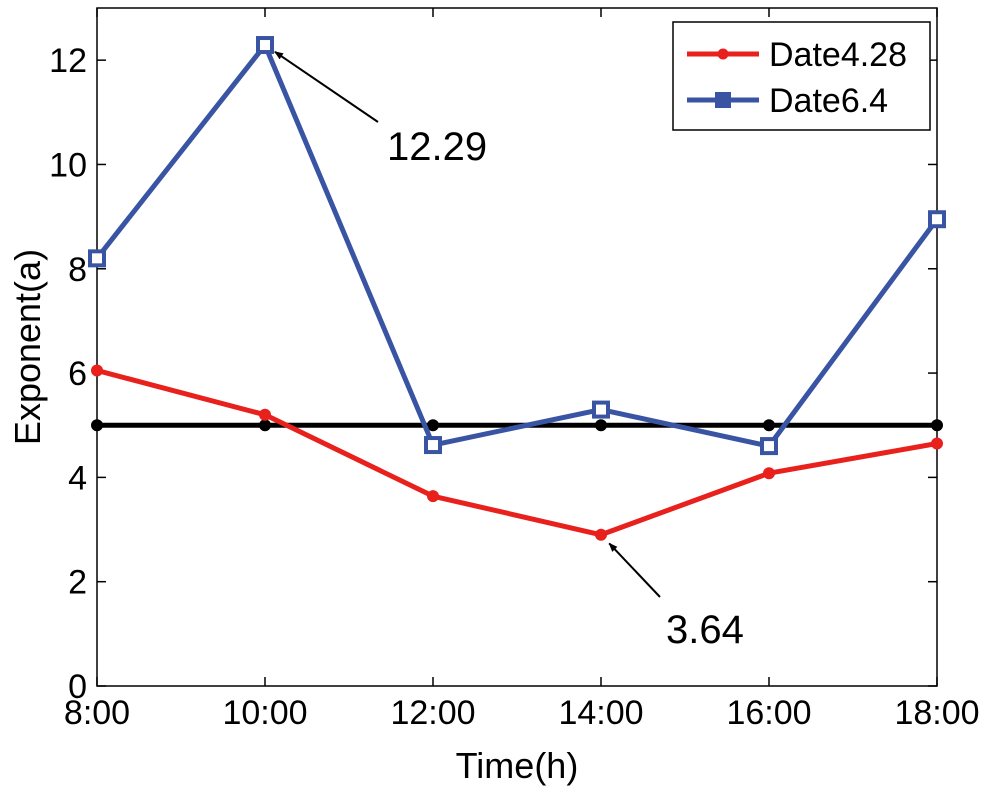  Describe the element at coordinates (437, 147) in the screenshot. I see `annotation-label: 12.29` at that location.